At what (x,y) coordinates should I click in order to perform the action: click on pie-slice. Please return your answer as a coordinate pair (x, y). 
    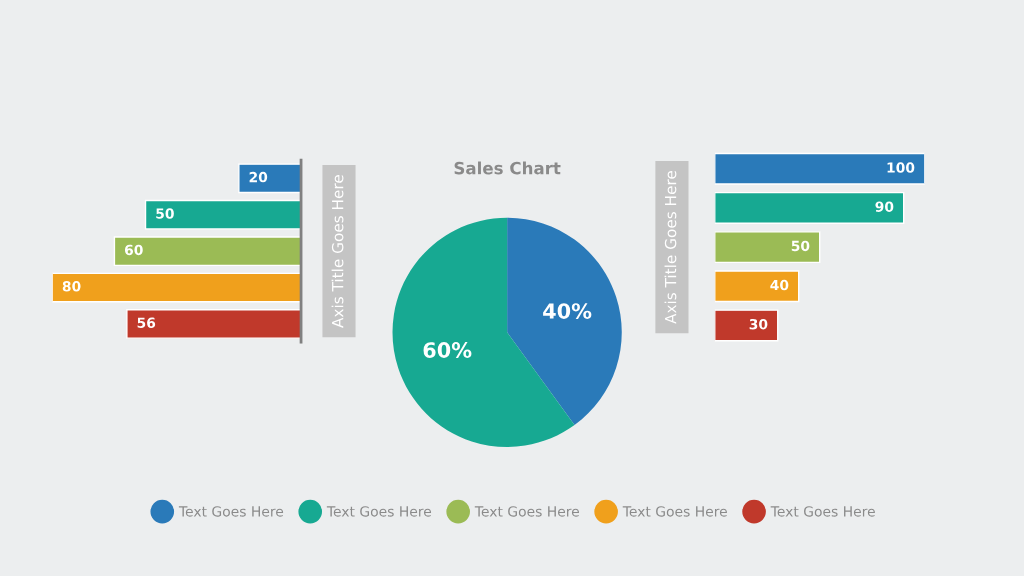
    Looking at the image, I should click on (564, 321).